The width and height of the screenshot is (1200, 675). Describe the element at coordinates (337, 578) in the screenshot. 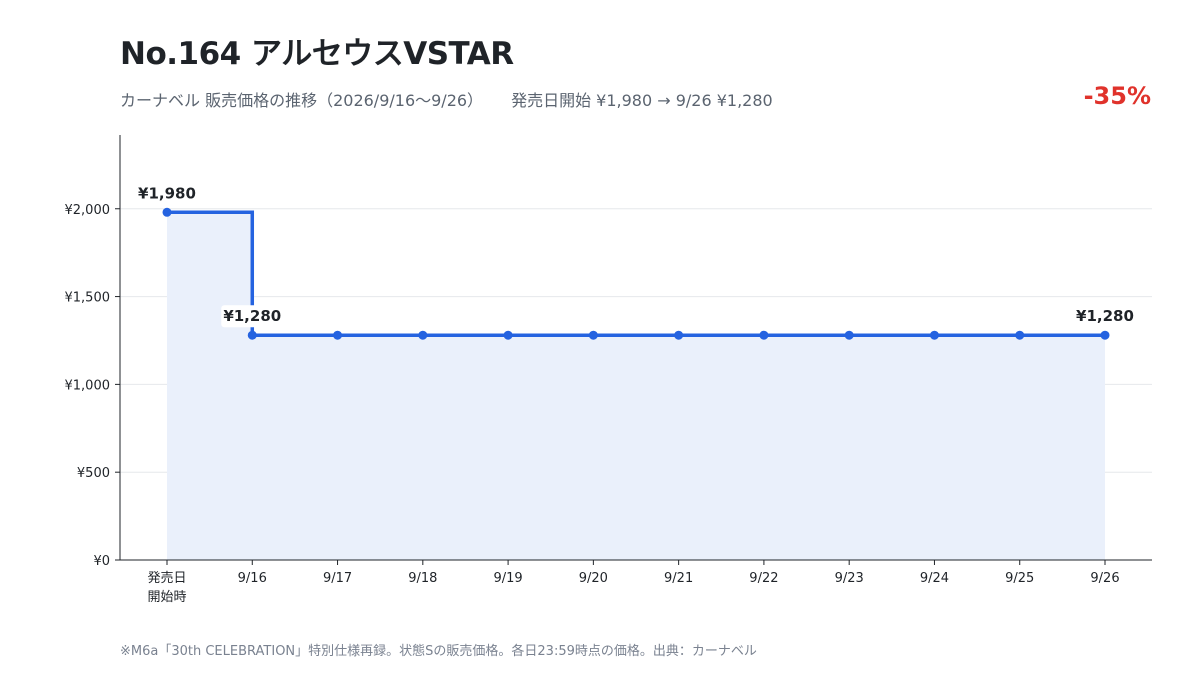

I see `x-tick-label: 9/17` at that location.